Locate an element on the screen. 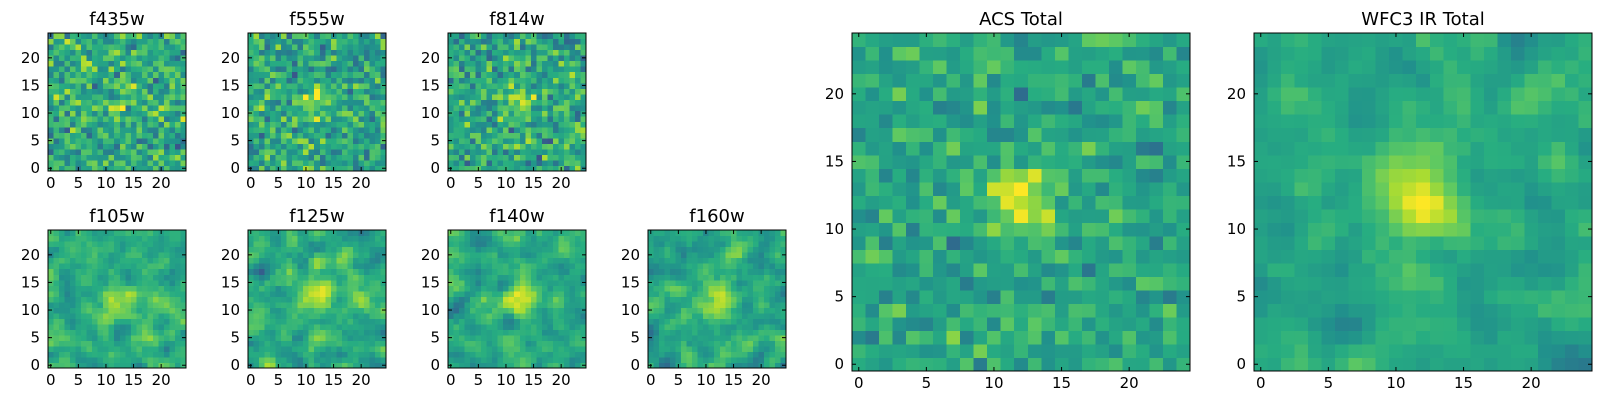  x-tick-label: 15 is located at coordinates (533, 183).